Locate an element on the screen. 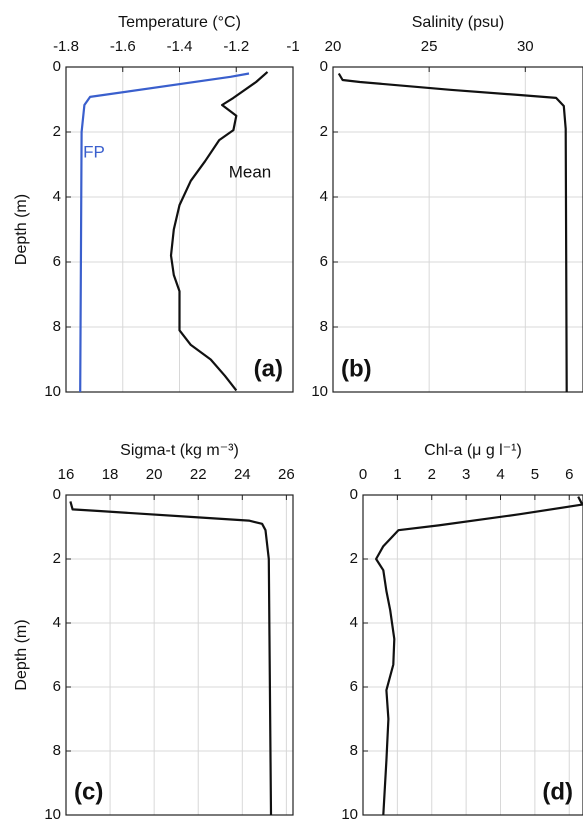 The width and height of the screenshot is (583, 820). x-tick-label: 22 is located at coordinates (198, 474).